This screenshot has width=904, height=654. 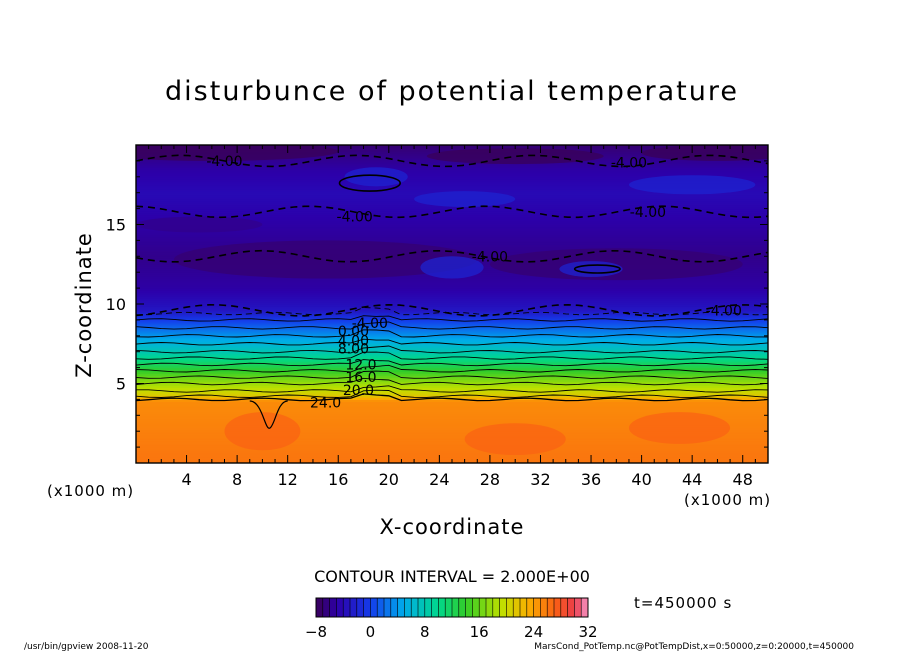 What do you see at coordinates (743, 479) in the screenshot?
I see `x-tick-label: 48` at bounding box center [743, 479].